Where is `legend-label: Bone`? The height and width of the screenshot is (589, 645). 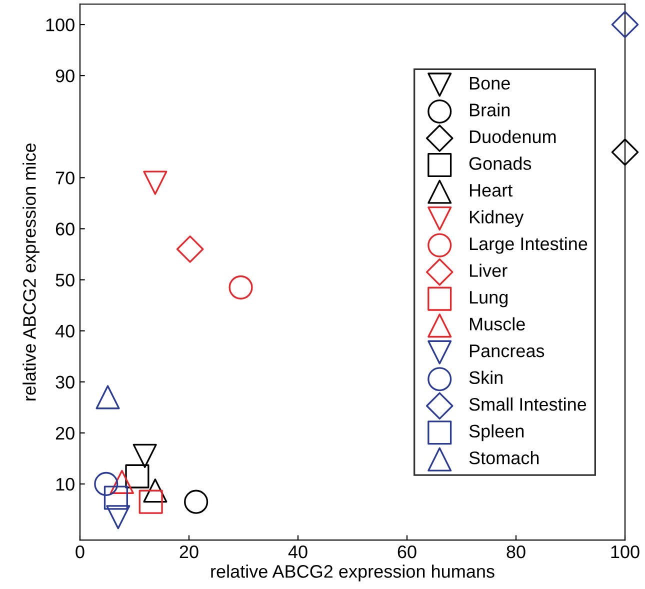
legend-label: Bone is located at coordinates (490, 83).